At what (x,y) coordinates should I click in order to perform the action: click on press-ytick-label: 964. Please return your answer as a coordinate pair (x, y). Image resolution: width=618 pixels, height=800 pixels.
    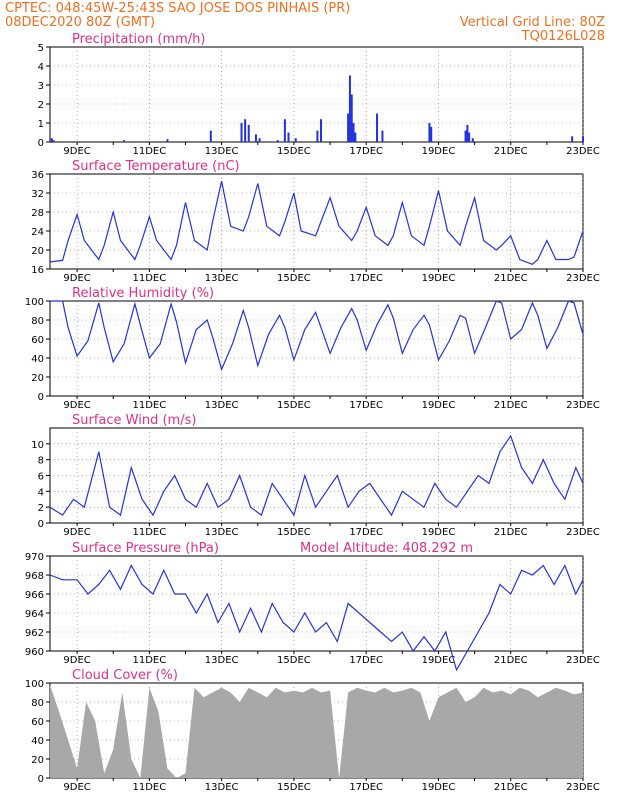
    Looking at the image, I should click on (34, 614).